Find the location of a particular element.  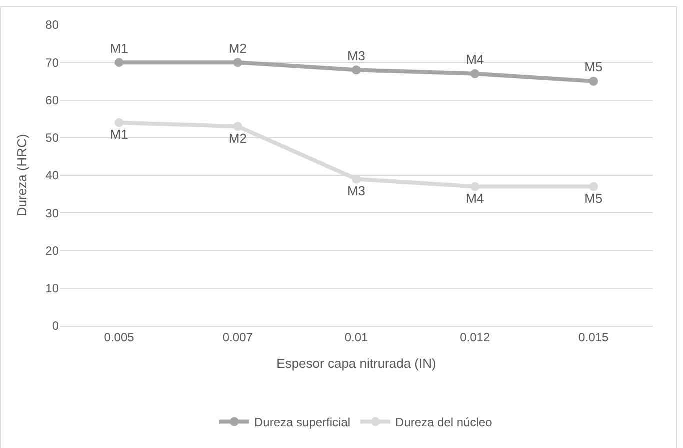

x-tick-label: 0.012 is located at coordinates (475, 337).